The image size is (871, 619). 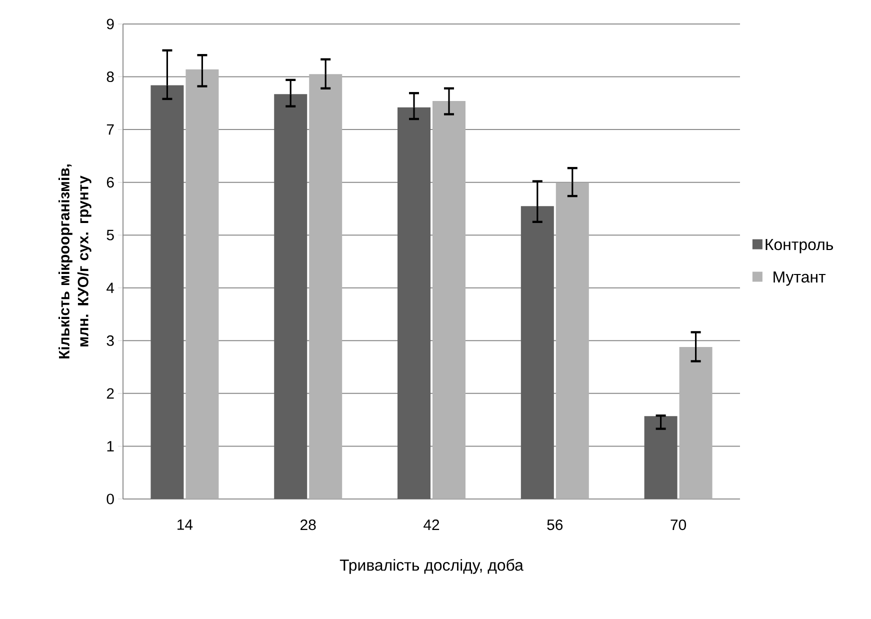 What do you see at coordinates (110, 182) in the screenshot?
I see `y-tick-label: 6` at bounding box center [110, 182].